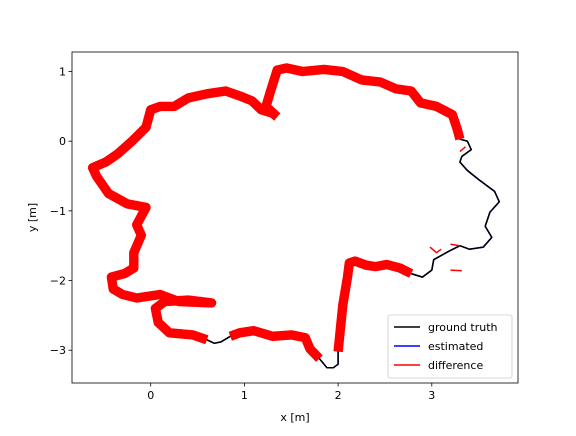 This screenshot has height=436, width=576. I want to click on y-tick-label: 1, so click(62, 72).